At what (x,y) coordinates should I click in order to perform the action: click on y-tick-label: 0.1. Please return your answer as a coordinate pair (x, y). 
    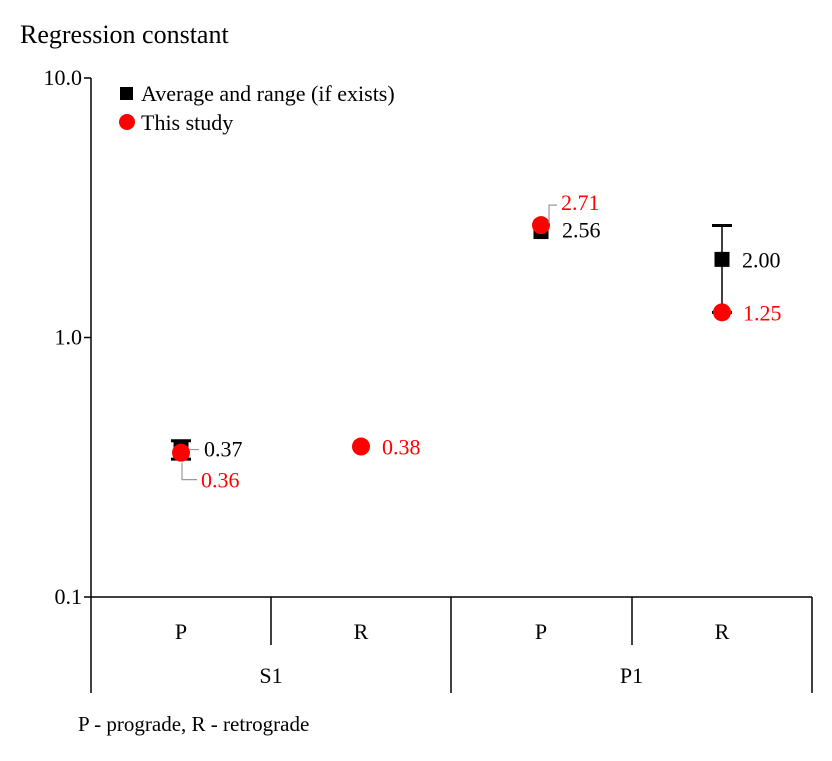
    Looking at the image, I should click on (69, 596).